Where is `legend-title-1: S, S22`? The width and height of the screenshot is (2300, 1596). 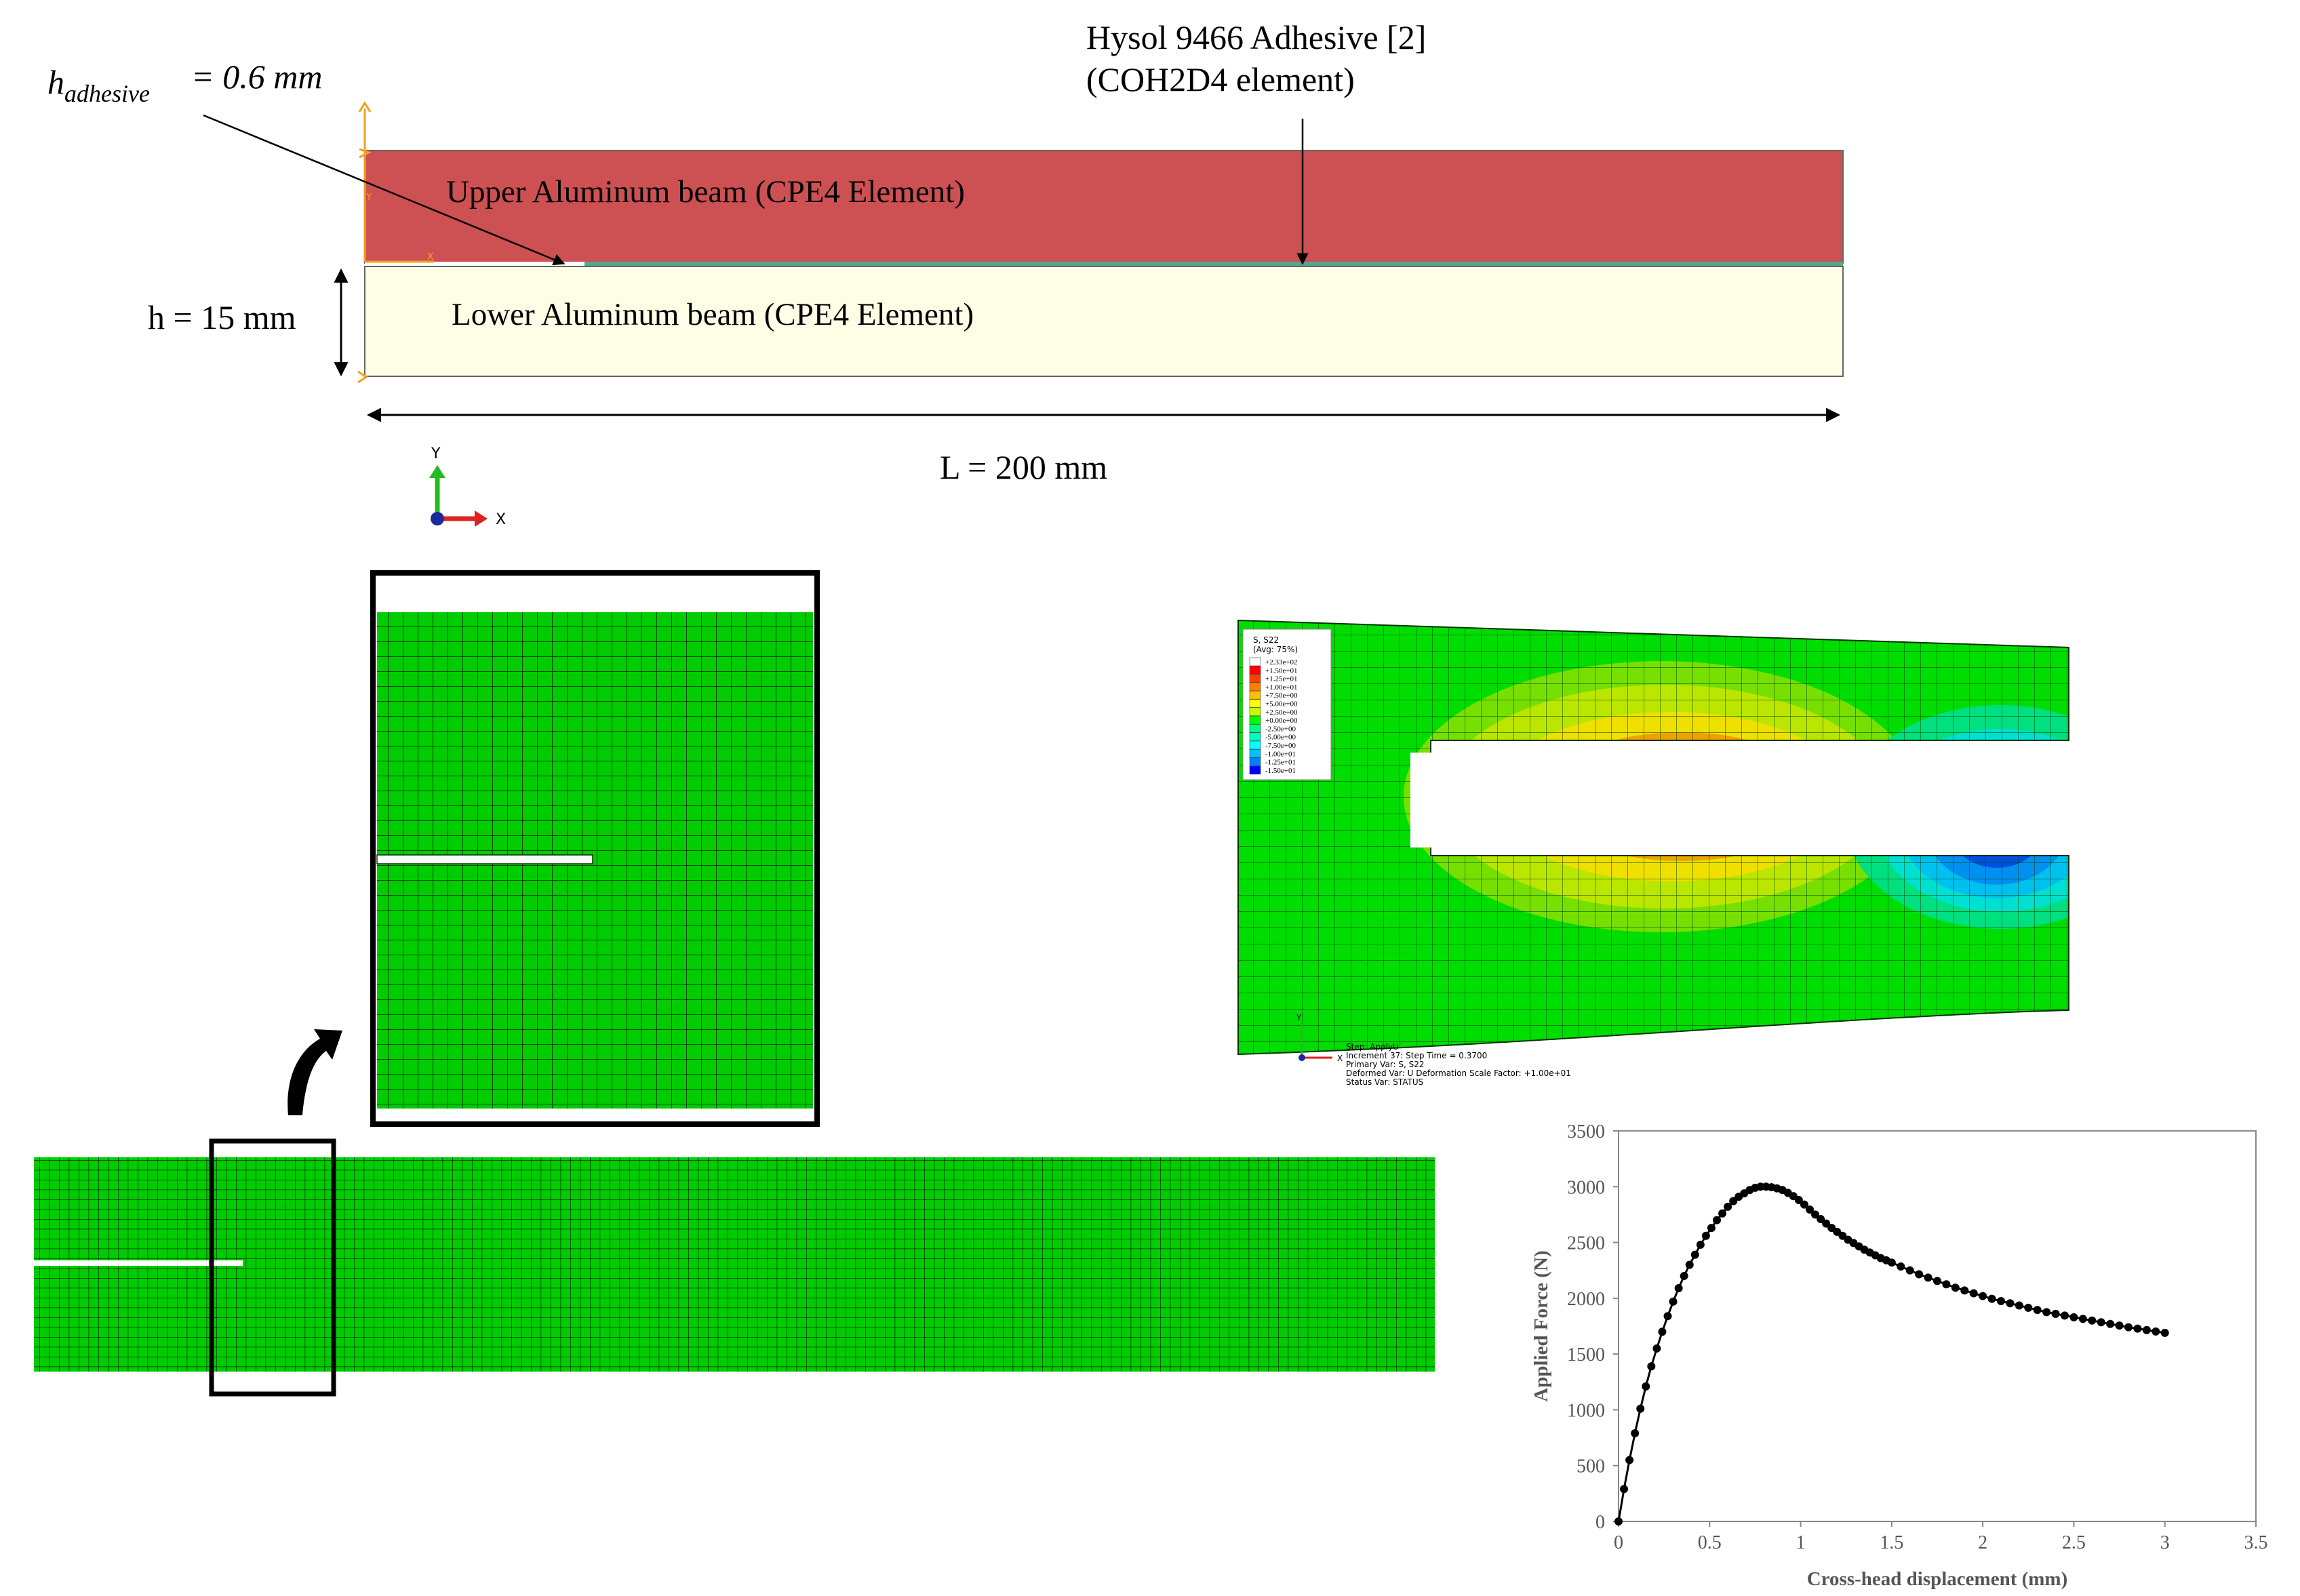
legend-title-1: S, S22 is located at coordinates (1266, 640).